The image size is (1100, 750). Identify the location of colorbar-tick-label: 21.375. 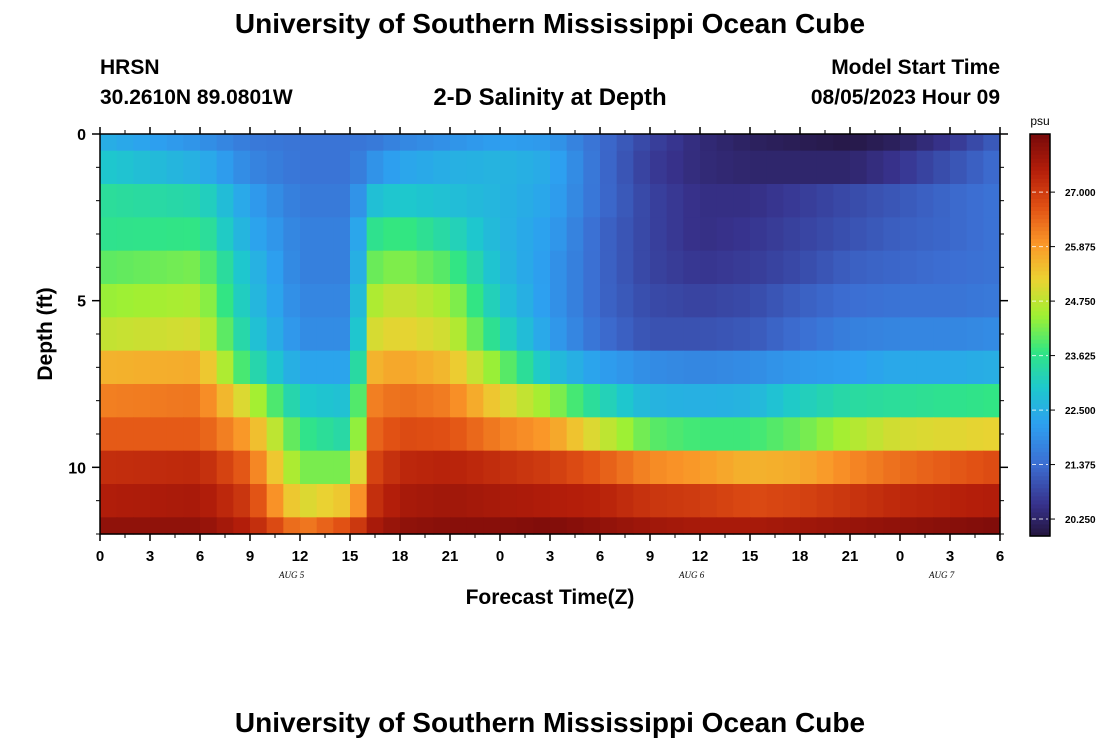
(1080, 466).